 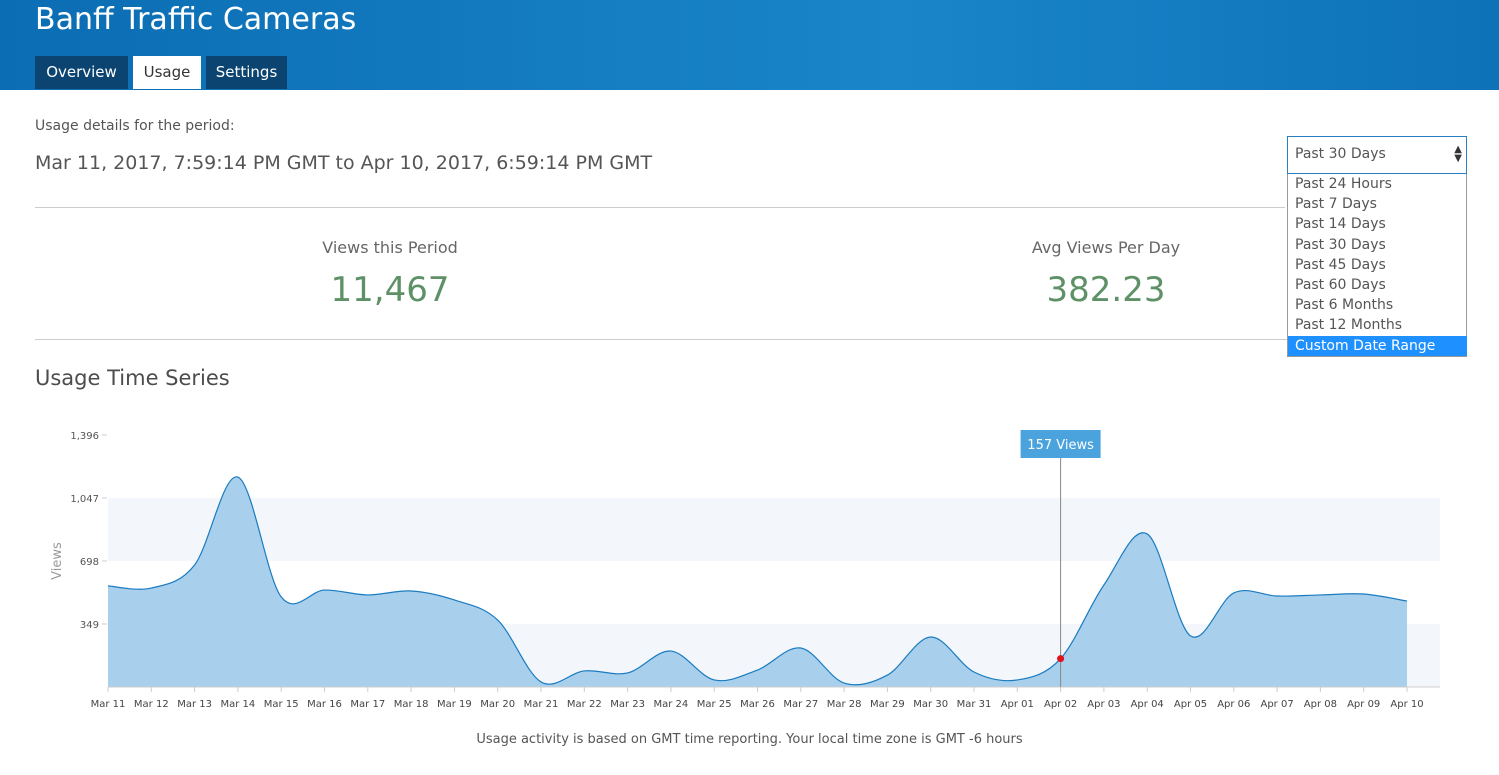 I want to click on period-label: Usage details for the period:, so click(x=135, y=126).